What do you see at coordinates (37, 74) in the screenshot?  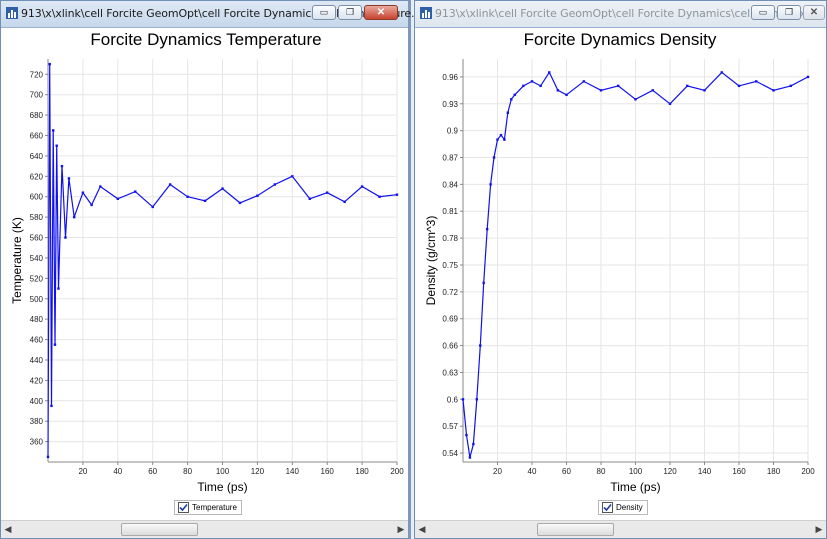 I see `y-tick-label: 720` at bounding box center [37, 74].